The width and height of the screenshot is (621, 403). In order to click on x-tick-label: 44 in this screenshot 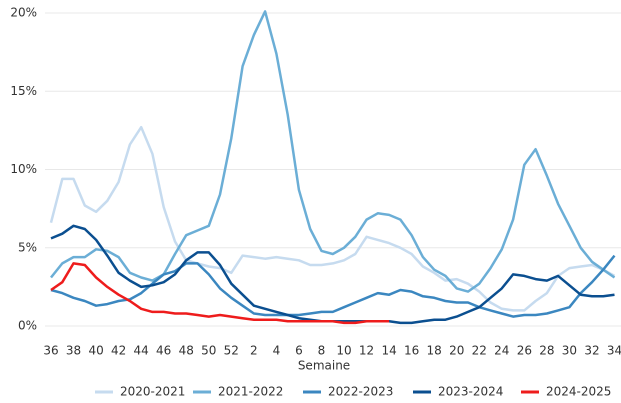, I will do `click(141, 351)`.